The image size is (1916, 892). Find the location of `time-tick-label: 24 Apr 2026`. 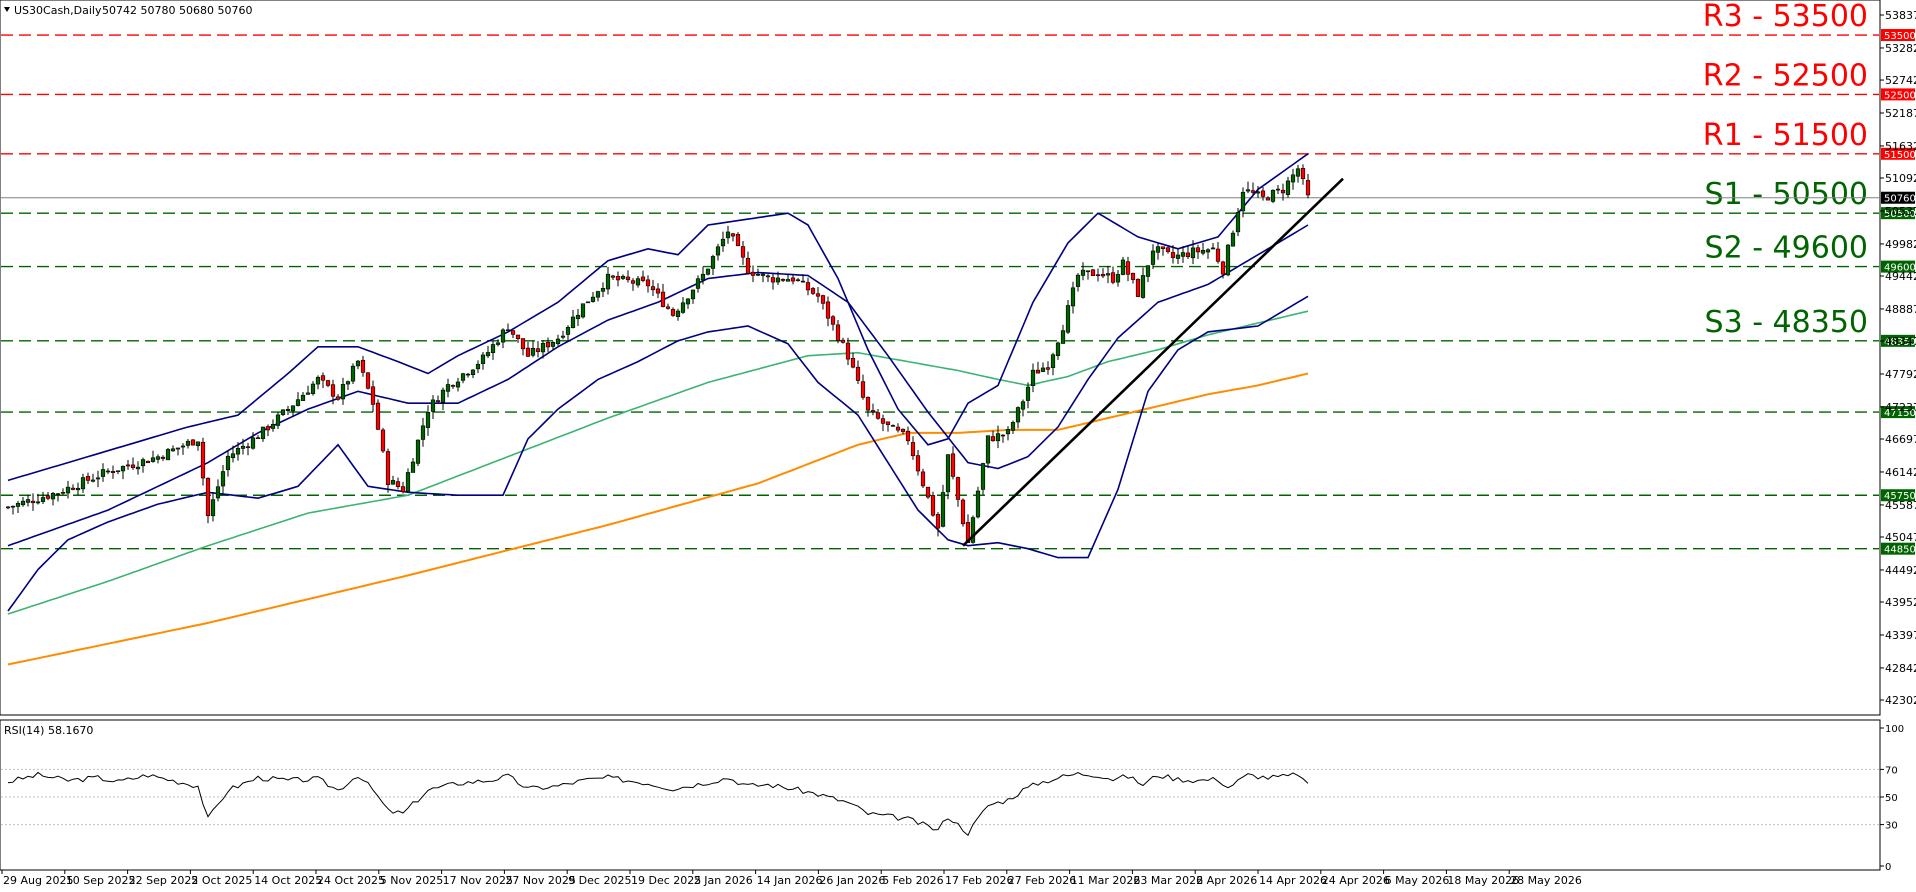

time-tick-label: 24 Apr 2026 is located at coordinates (1356, 880).